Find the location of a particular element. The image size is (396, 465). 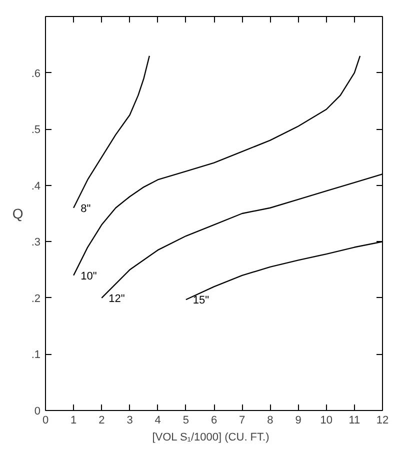

x-tick-label: 4 is located at coordinates (157, 420).